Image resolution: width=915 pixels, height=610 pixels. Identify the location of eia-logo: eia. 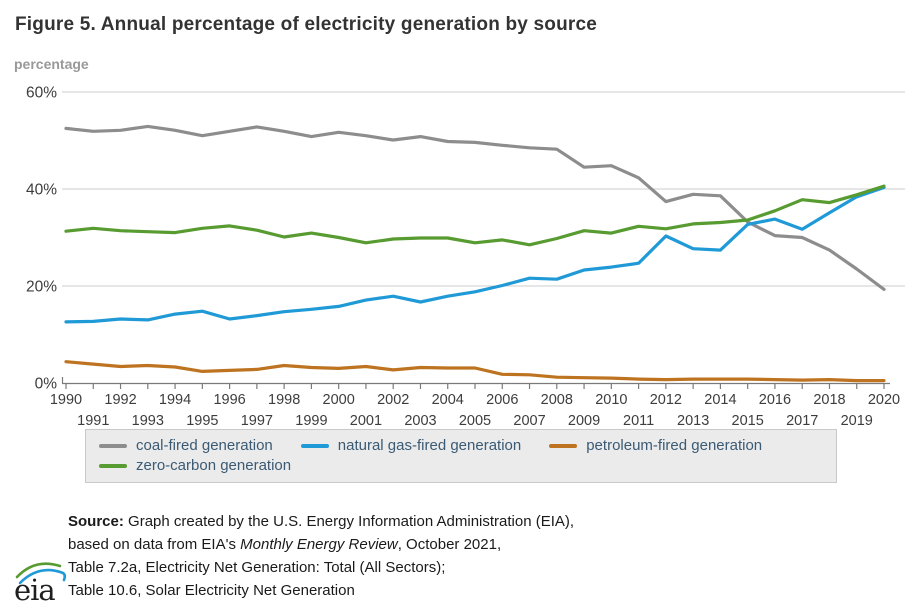
(40, 584).